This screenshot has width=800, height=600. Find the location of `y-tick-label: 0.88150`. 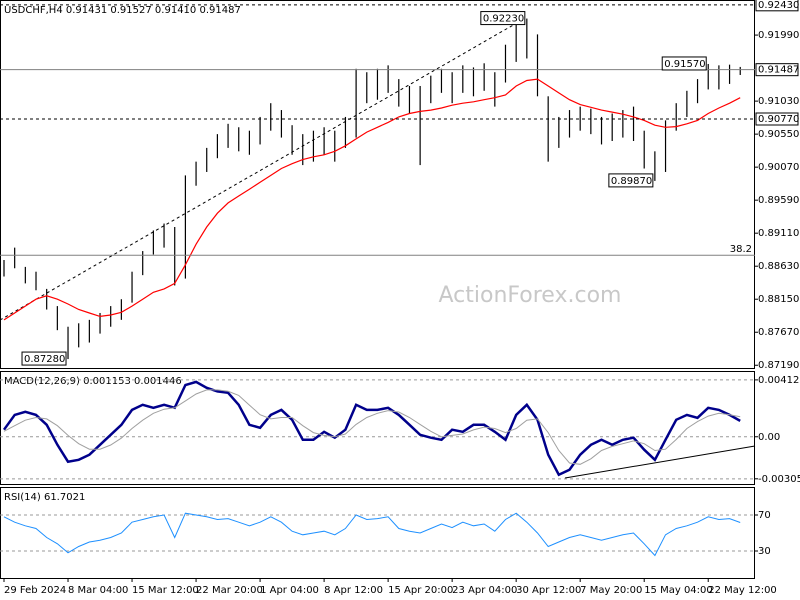

y-tick-label: 0.88150 is located at coordinates (778, 299).